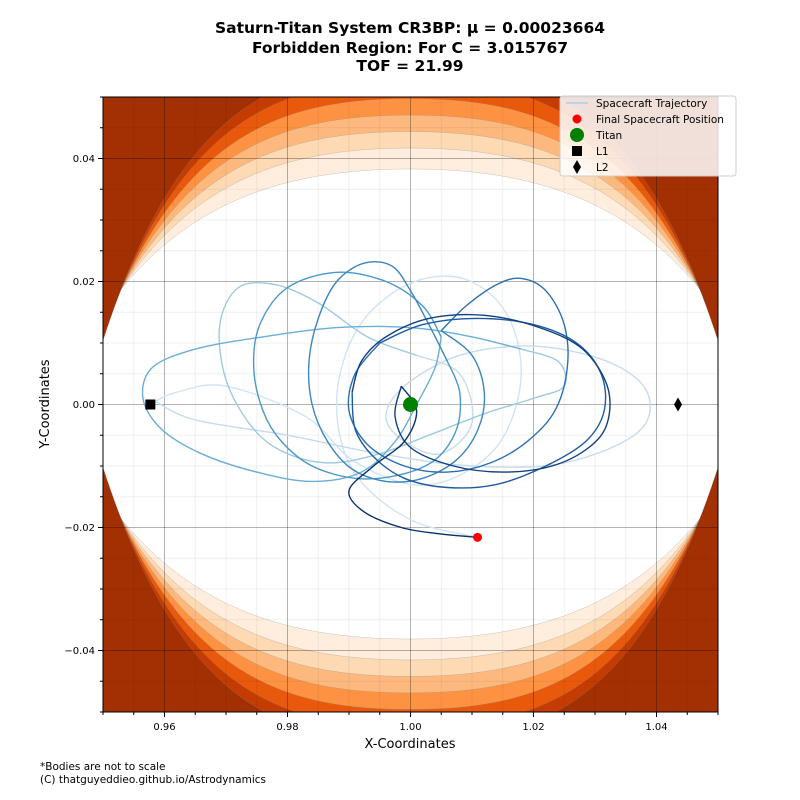 Image resolution: width=800 pixels, height=800 pixels. What do you see at coordinates (577, 167) in the screenshot?
I see `legend-l2-swatch` at bounding box center [577, 167].